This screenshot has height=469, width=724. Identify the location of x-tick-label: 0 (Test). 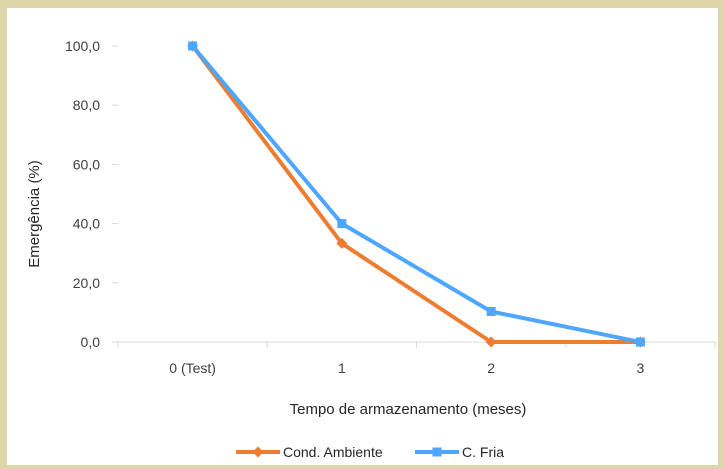
(192, 368).